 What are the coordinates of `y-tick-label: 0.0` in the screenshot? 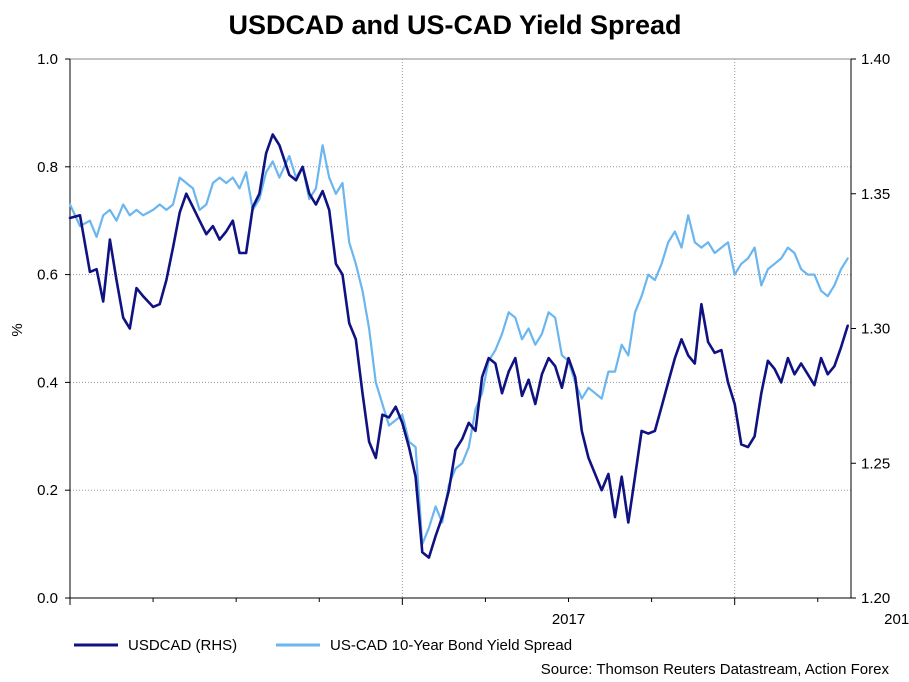 It's located at (47, 598).